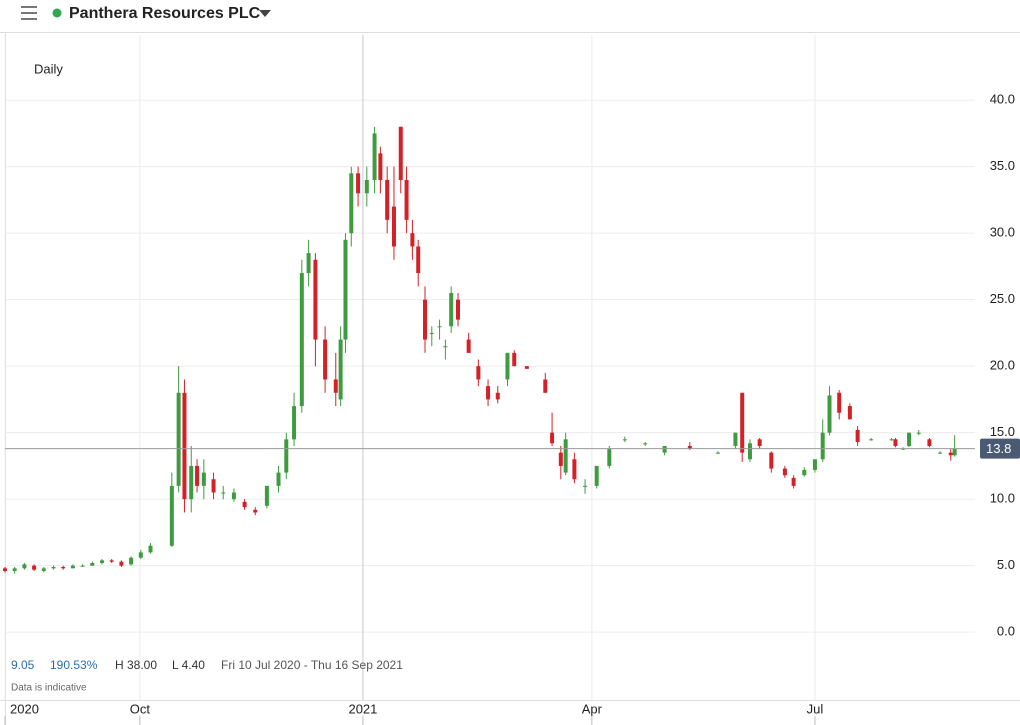 This screenshot has height=725, width=1020. Describe the element at coordinates (362, 708) in the screenshot. I see `x-tick-label: 2021` at that location.